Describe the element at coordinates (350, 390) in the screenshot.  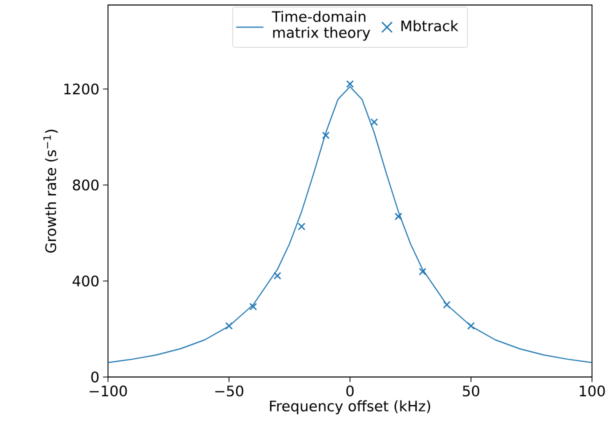
I see `x-tick-label: 0` at that location.